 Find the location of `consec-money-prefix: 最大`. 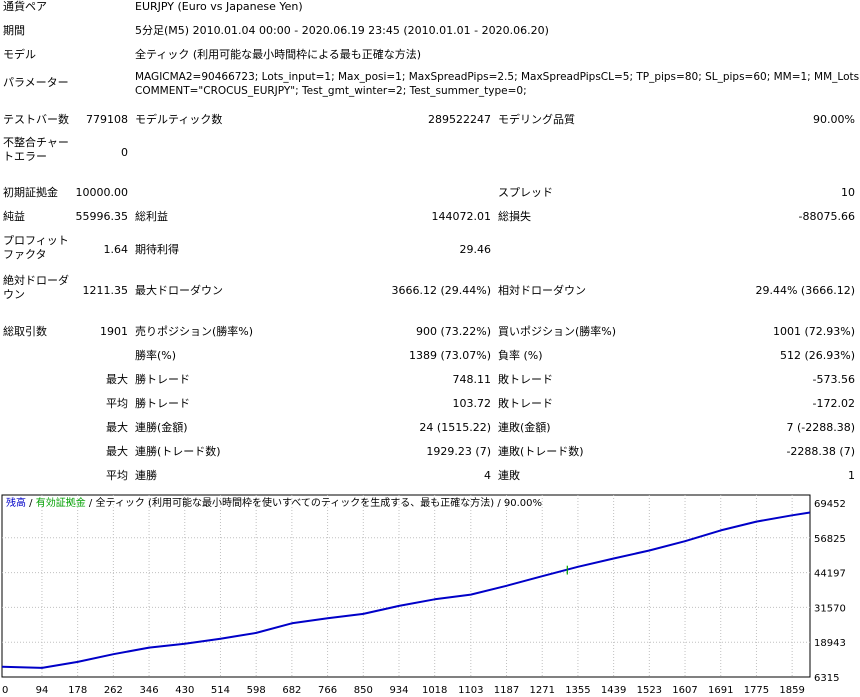

consec-money-prefix: 最大 is located at coordinates (117, 427).